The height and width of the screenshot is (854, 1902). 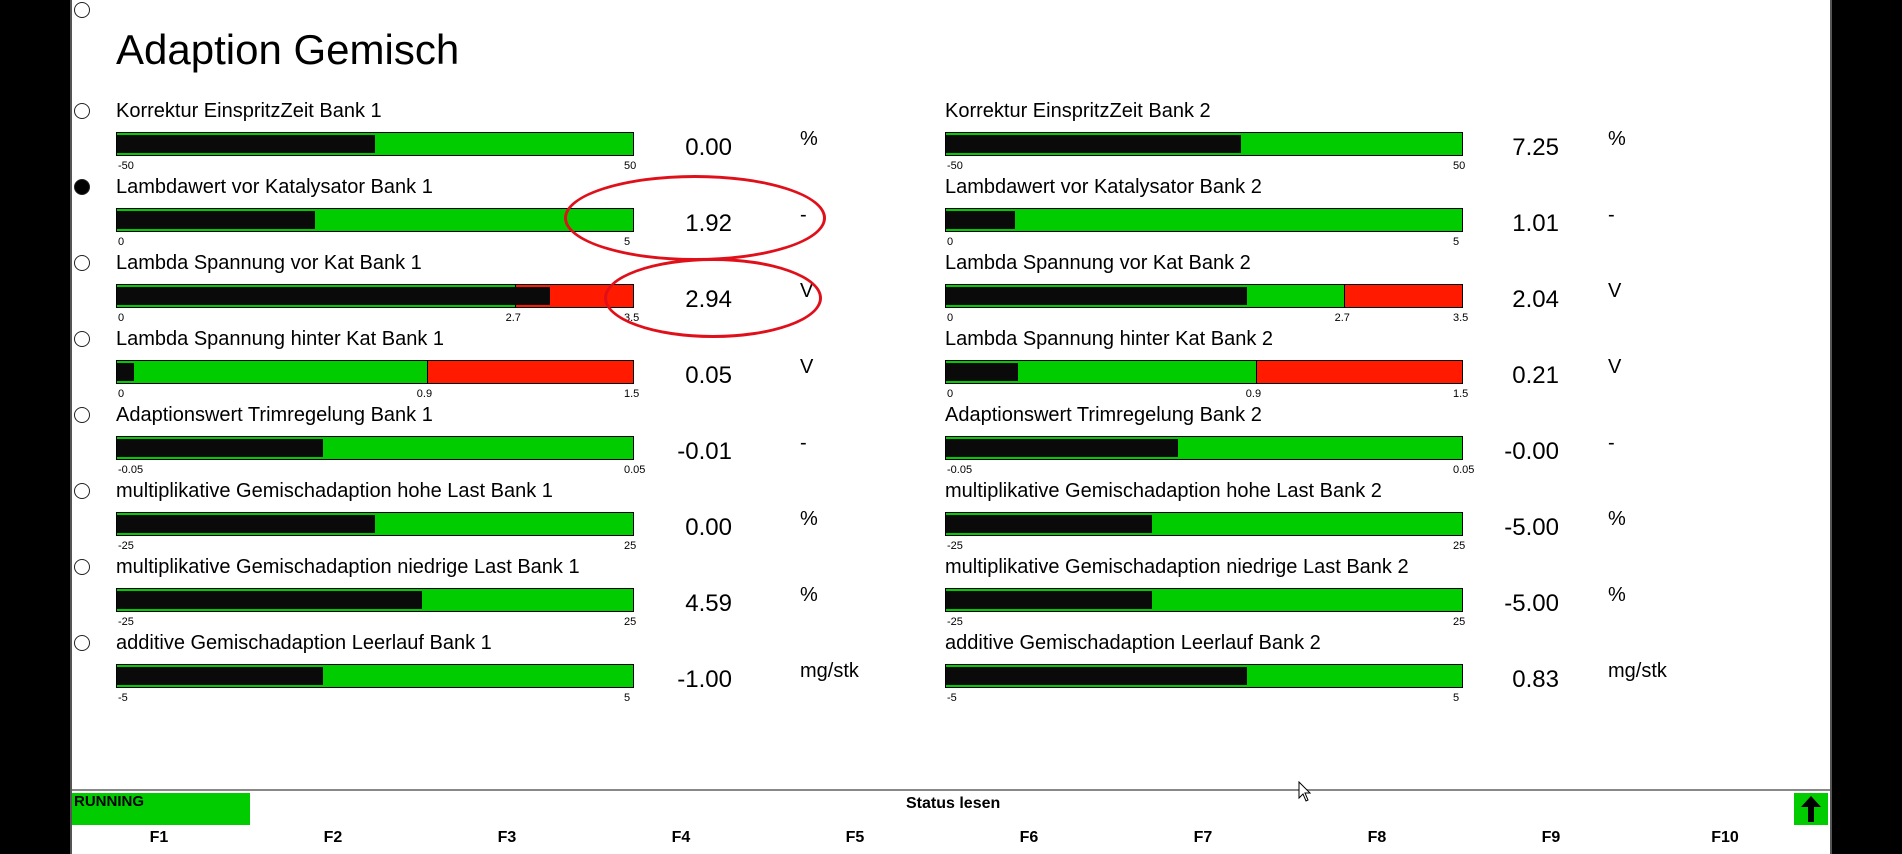 What do you see at coordinates (1535, 223) in the screenshot?
I see `gauge-value: 1.01` at bounding box center [1535, 223].